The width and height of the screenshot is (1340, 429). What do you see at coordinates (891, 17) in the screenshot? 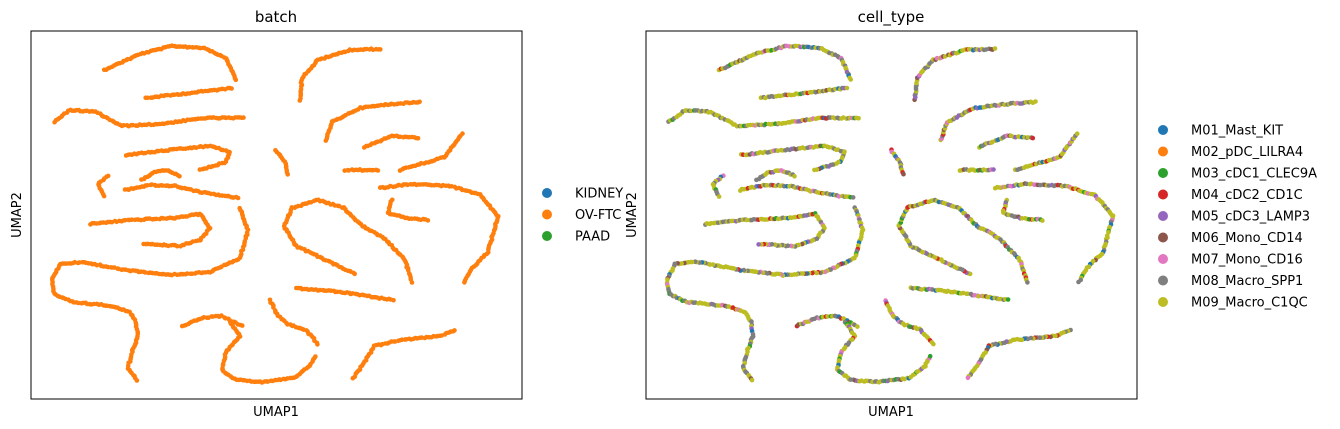
I see `chart-title: cell_type` at bounding box center [891, 17].